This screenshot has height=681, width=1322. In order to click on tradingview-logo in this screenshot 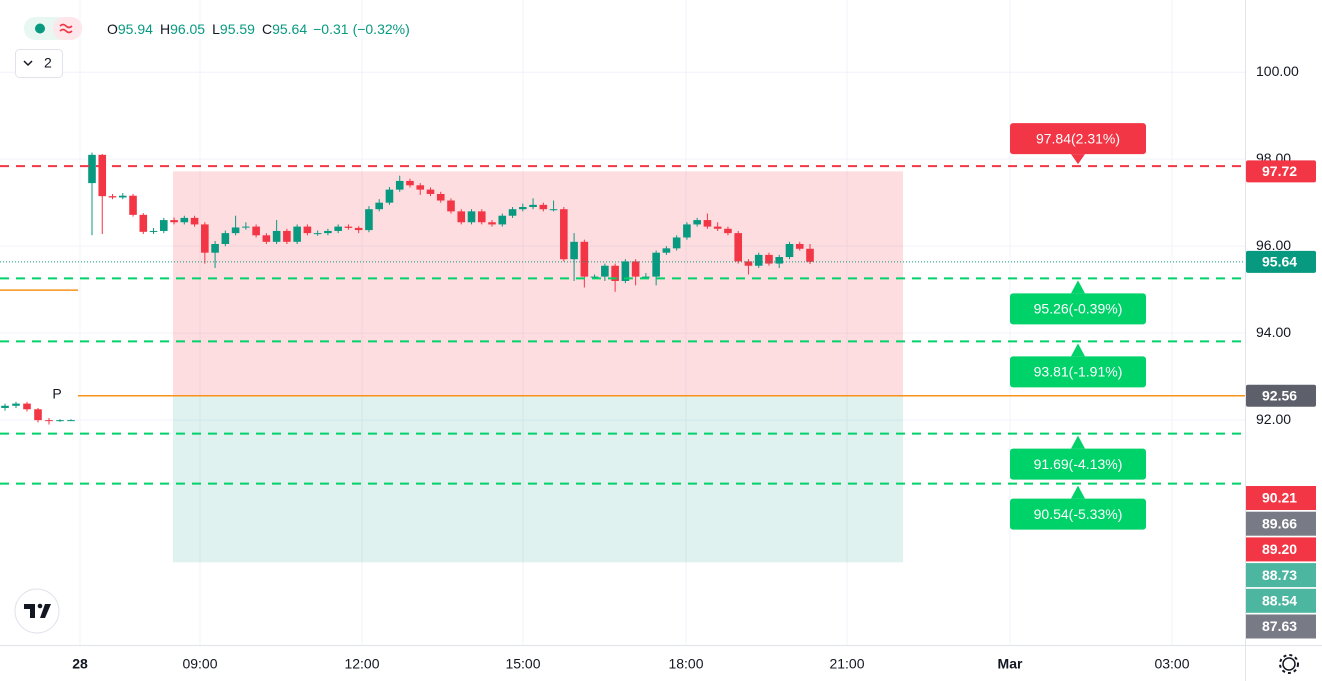, I will do `click(37, 611)`.